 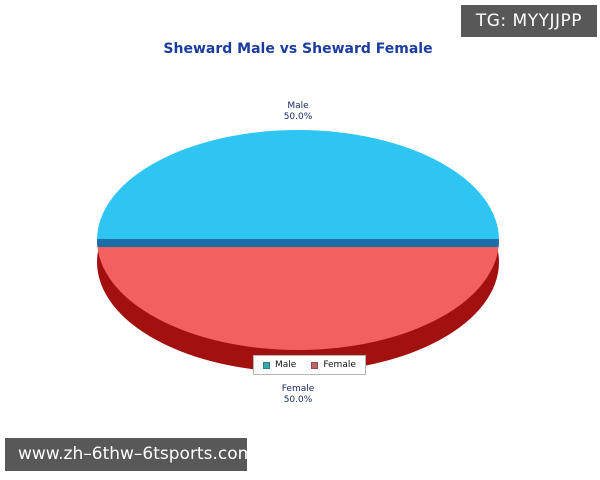 What do you see at coordinates (298, 106) in the screenshot?
I see `slice-label-male-name: Male` at bounding box center [298, 106].